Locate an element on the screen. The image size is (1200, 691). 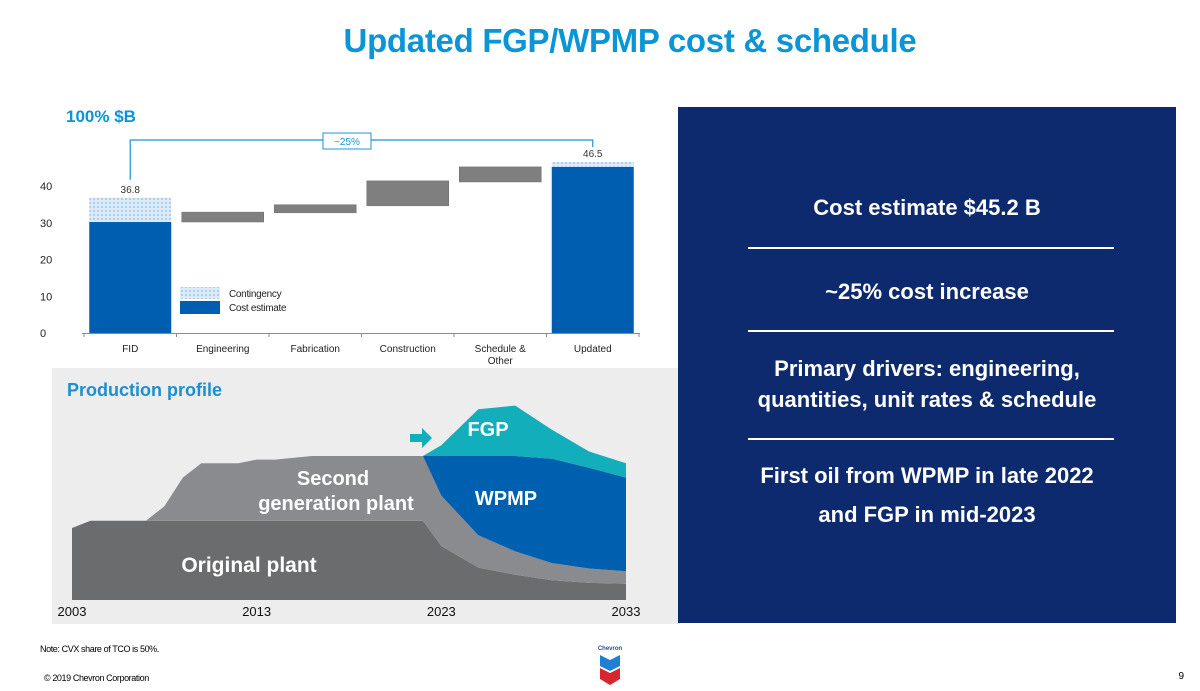
svg-text: 0 is located at coordinates (43, 334).